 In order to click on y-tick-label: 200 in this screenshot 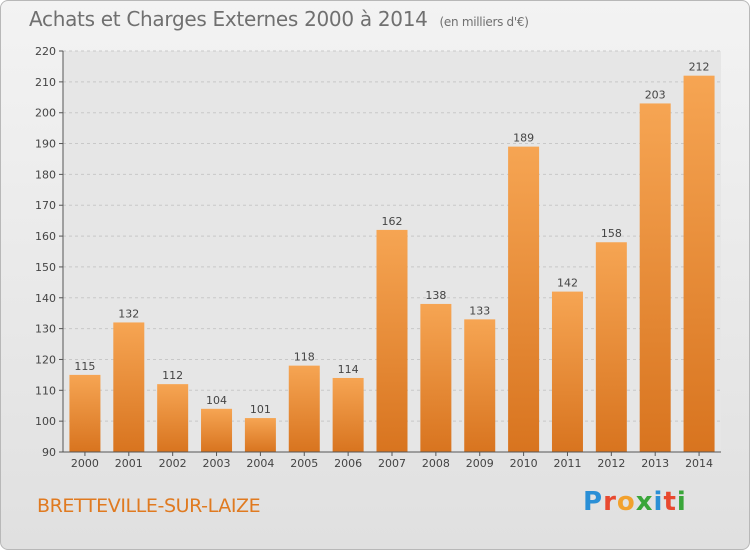, I will do `click(45, 113)`.